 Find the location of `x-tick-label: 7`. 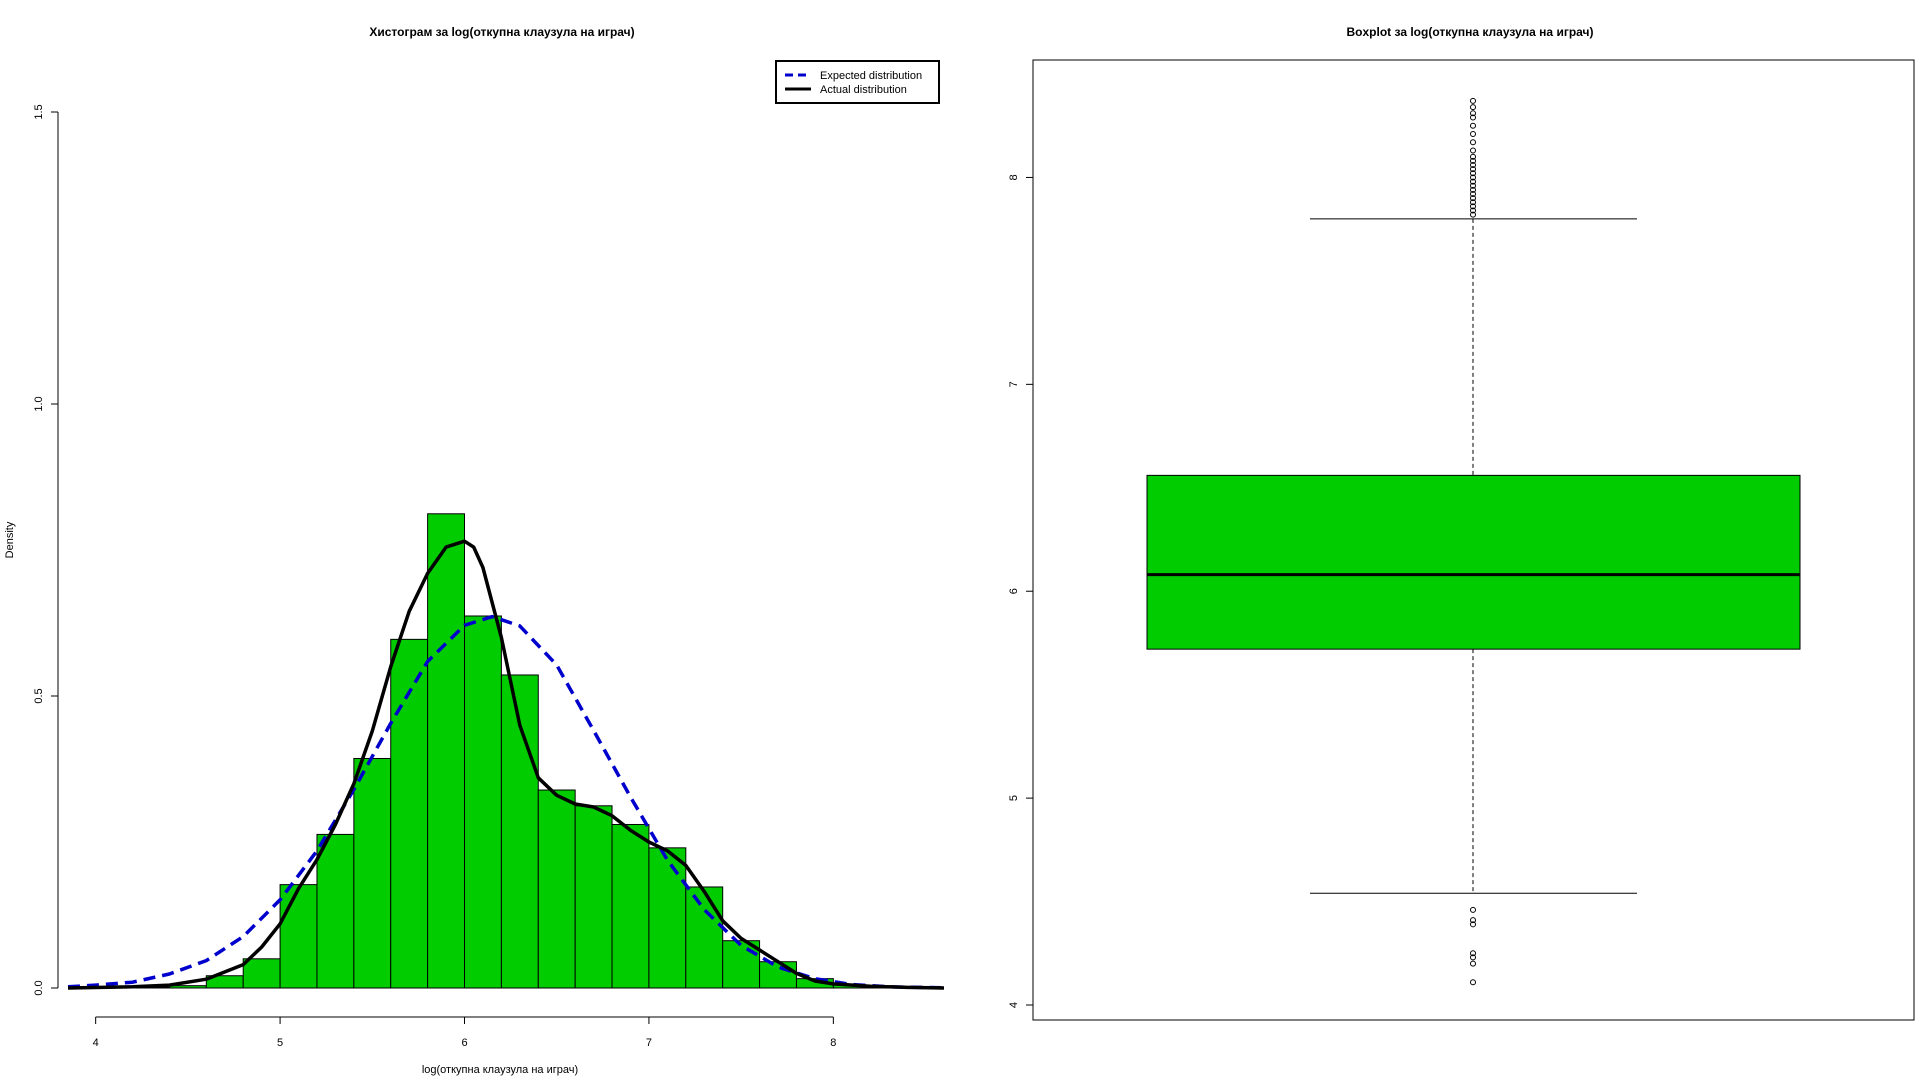

x-tick-label: 7 is located at coordinates (649, 1043).